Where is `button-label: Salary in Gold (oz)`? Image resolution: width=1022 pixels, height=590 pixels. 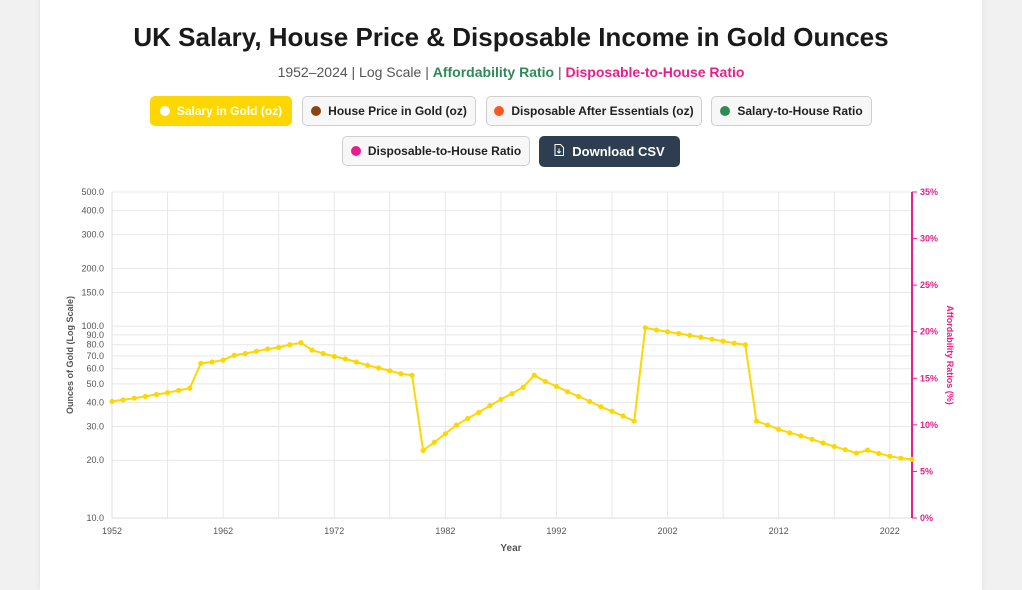 button-label: Salary in Gold (oz) is located at coordinates (229, 111).